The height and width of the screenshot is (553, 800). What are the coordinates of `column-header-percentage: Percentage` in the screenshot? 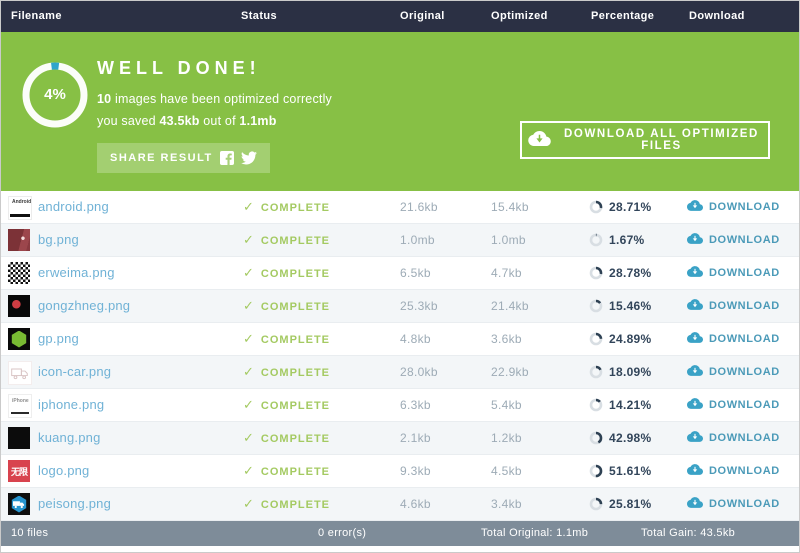 It's located at (623, 16).